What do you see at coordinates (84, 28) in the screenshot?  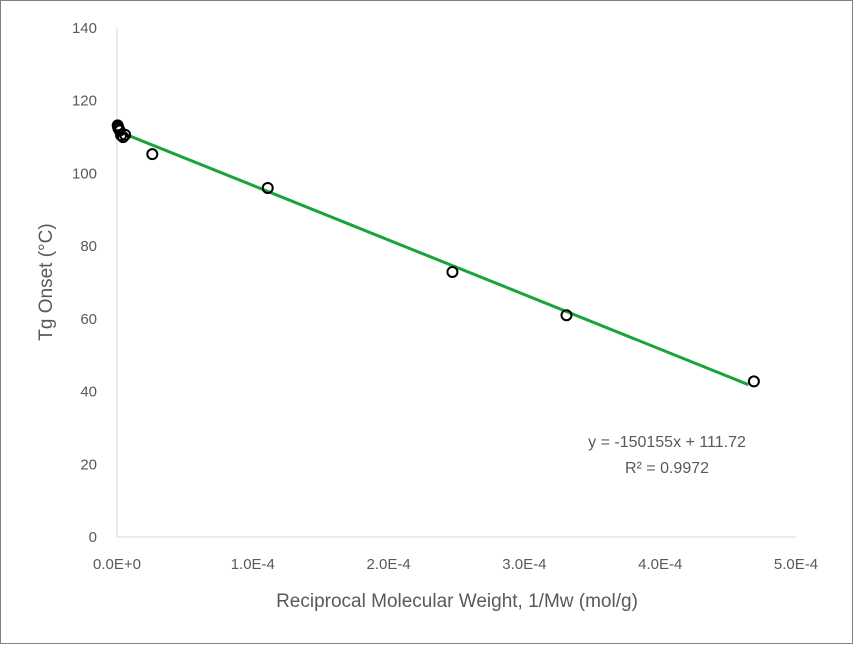 I see `y-tick-label: 140` at bounding box center [84, 28].